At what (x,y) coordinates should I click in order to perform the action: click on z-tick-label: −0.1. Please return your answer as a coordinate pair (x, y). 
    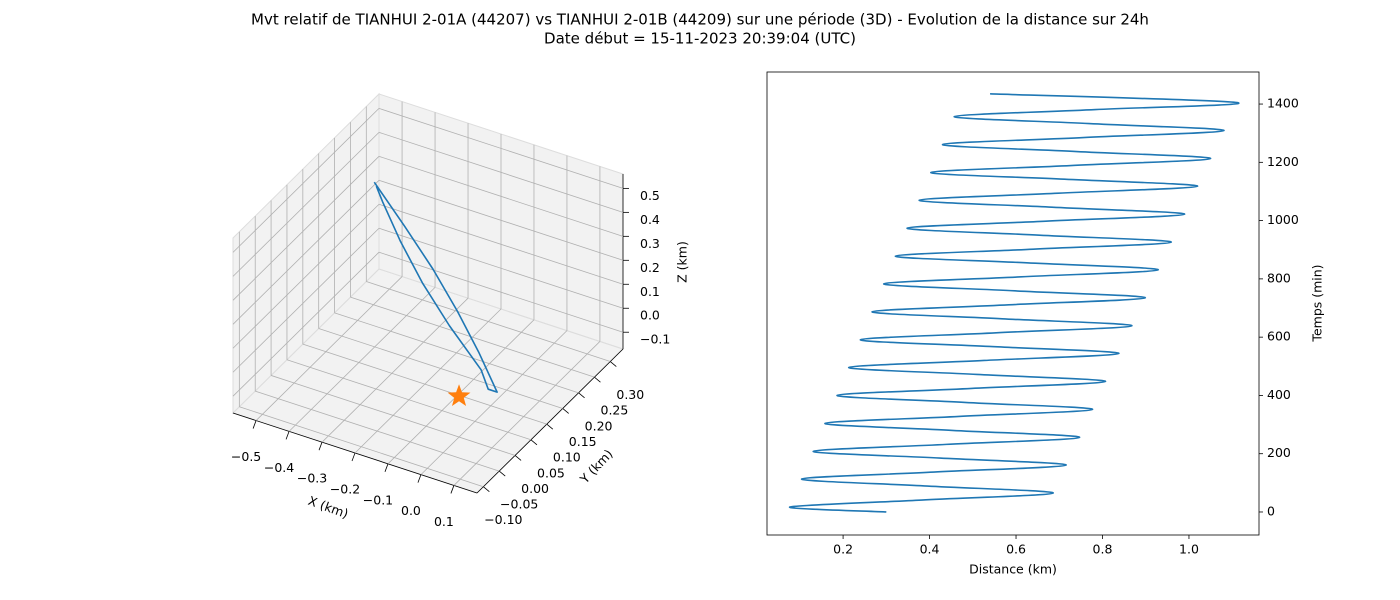
    Looking at the image, I should click on (655, 339).